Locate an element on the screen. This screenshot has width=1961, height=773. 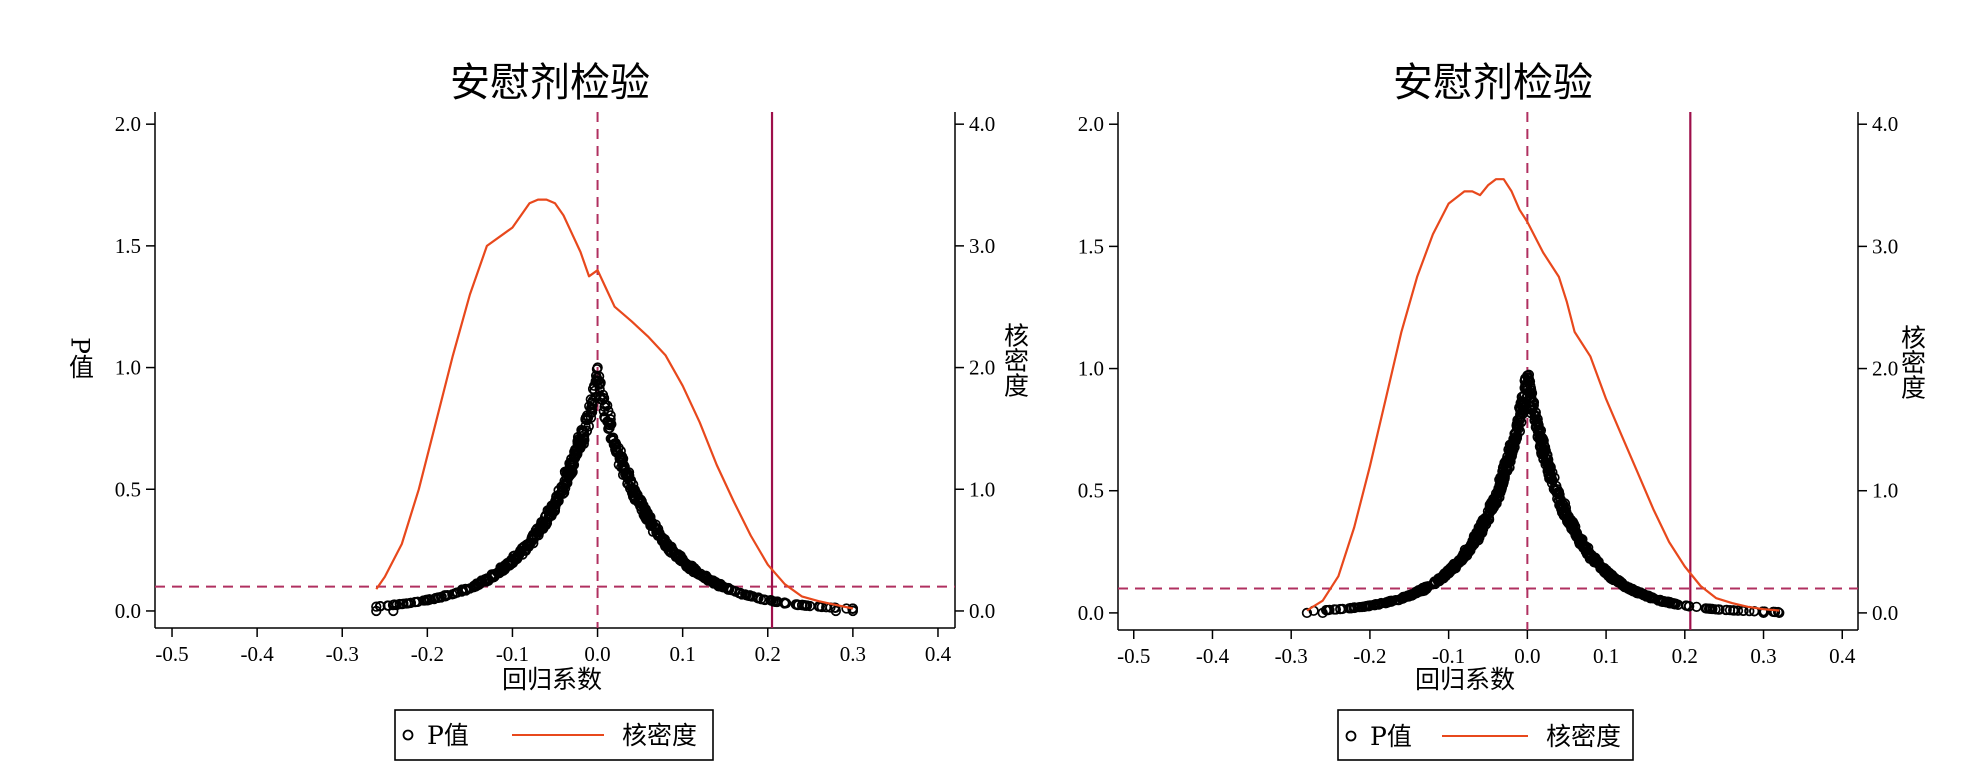
y2-tick-label: 2.0 is located at coordinates (1885, 369).